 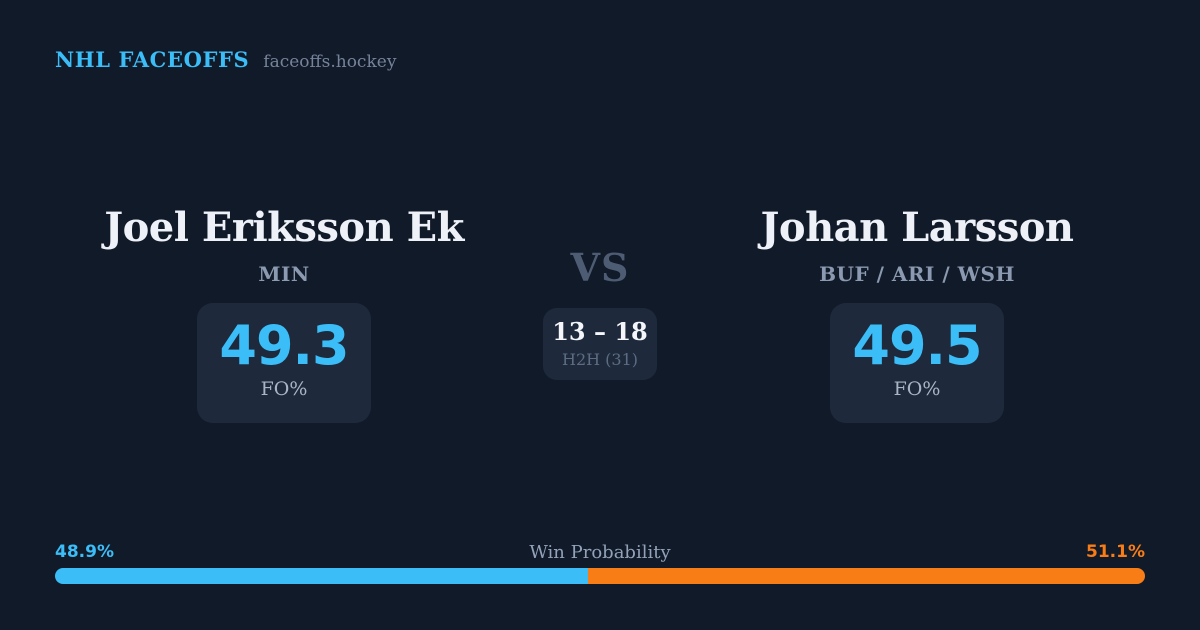 I want to click on matchup-column: VS 13 – 18 H2H (31), so click(x=600, y=314).